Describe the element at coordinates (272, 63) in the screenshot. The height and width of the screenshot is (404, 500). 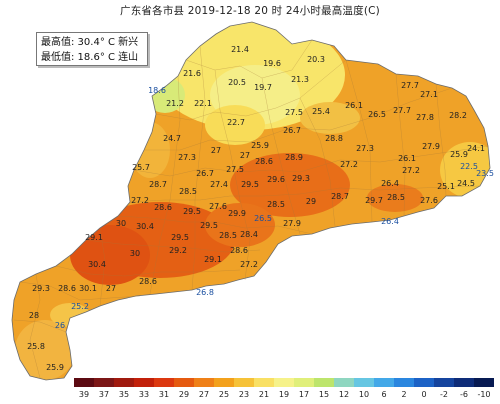
I see `station-value: 19.6` at that location.